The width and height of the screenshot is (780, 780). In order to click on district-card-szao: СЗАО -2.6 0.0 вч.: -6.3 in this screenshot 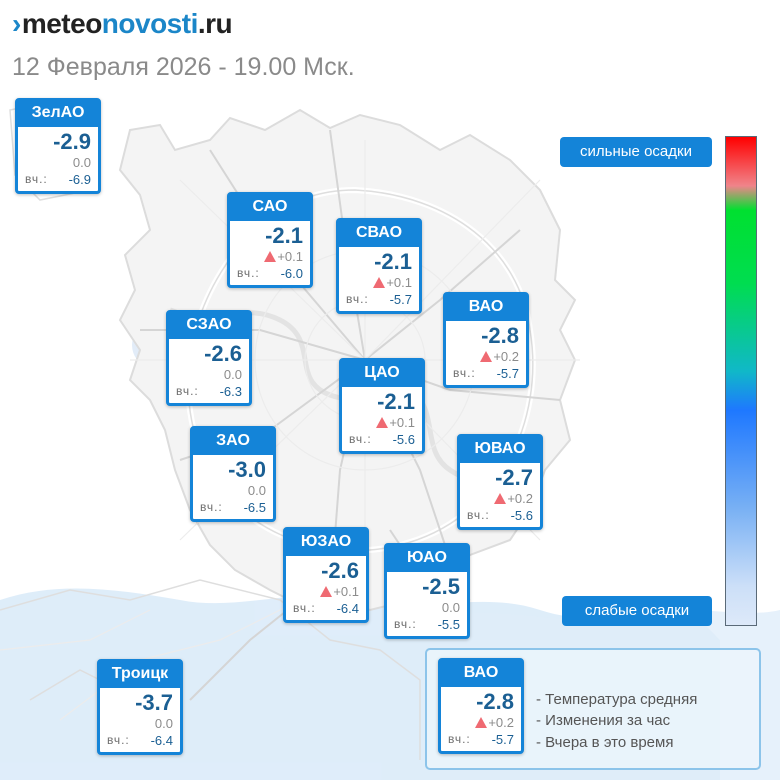, I will do `click(209, 358)`.